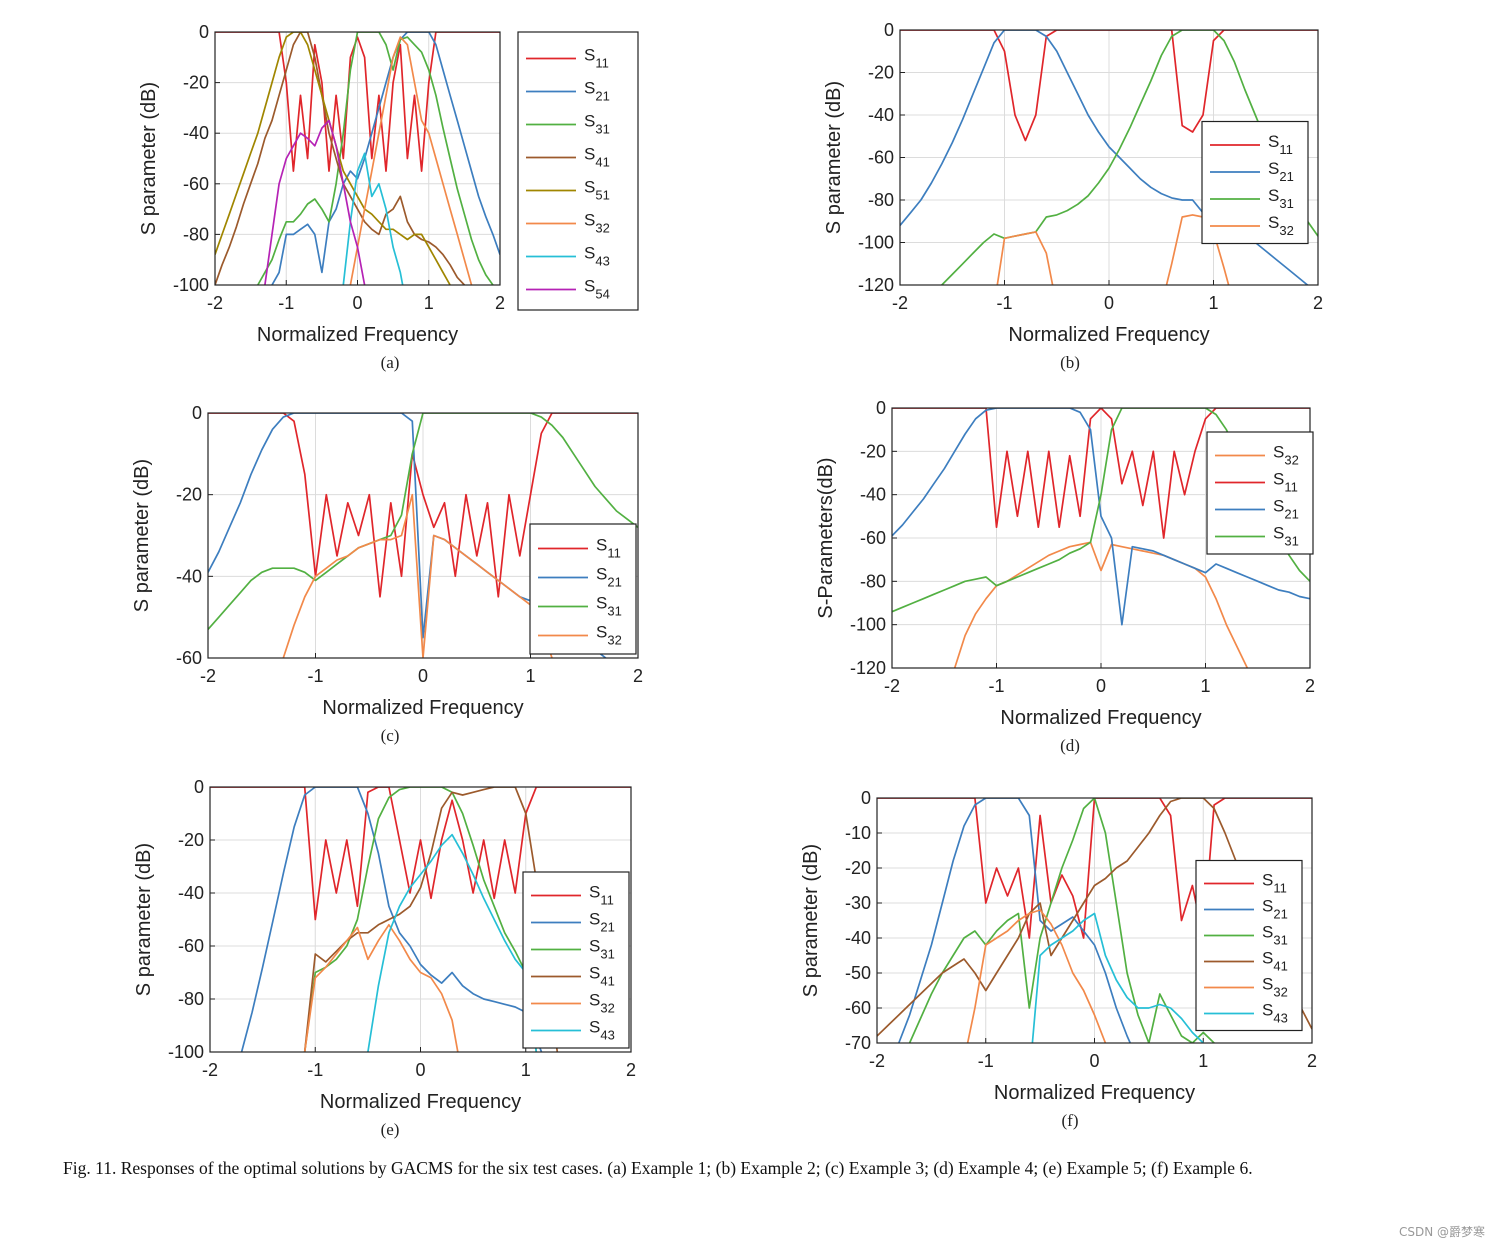  Describe the element at coordinates (826, 537) in the screenshot. I see `y-axis-label: S-Parameters(dB)` at that location.